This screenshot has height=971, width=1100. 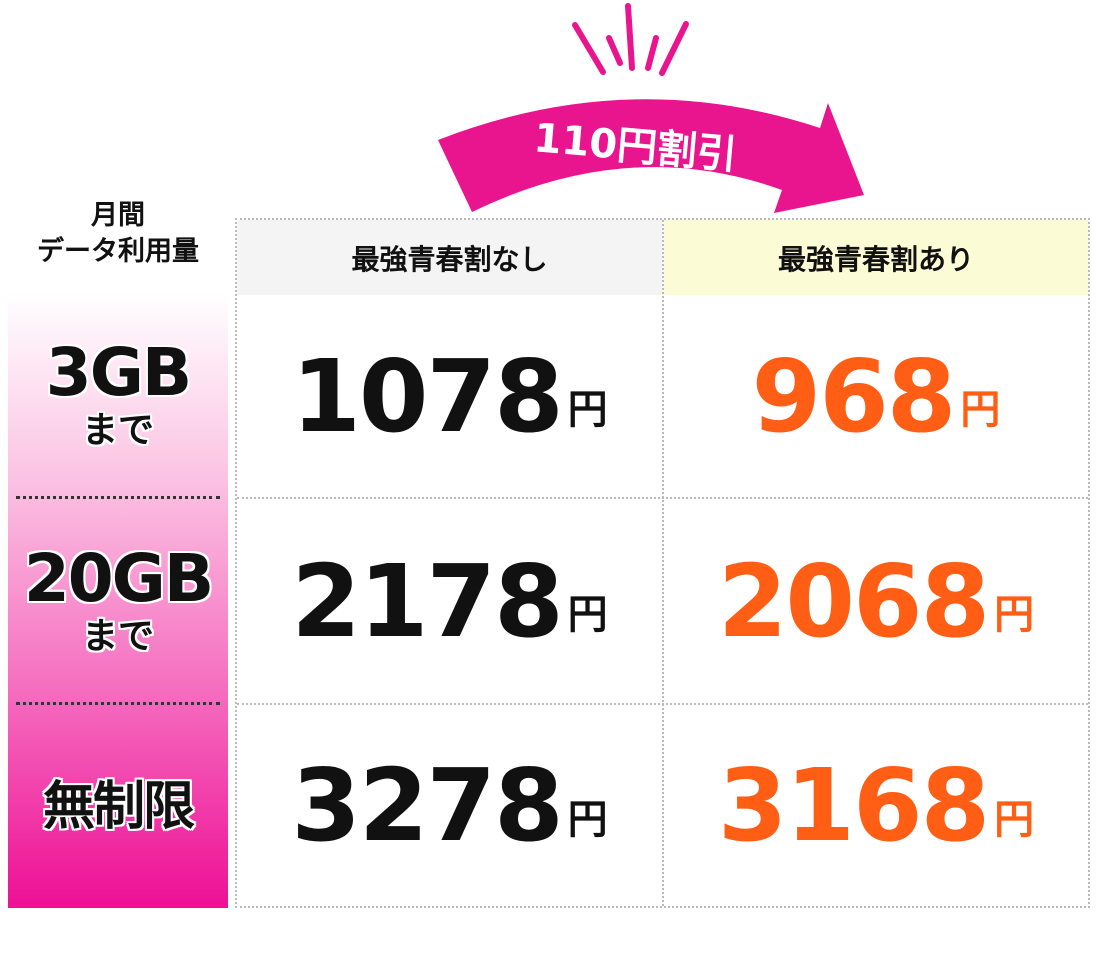 What do you see at coordinates (853, 805) in the screenshot?
I see `price-value: 3168` at bounding box center [853, 805].